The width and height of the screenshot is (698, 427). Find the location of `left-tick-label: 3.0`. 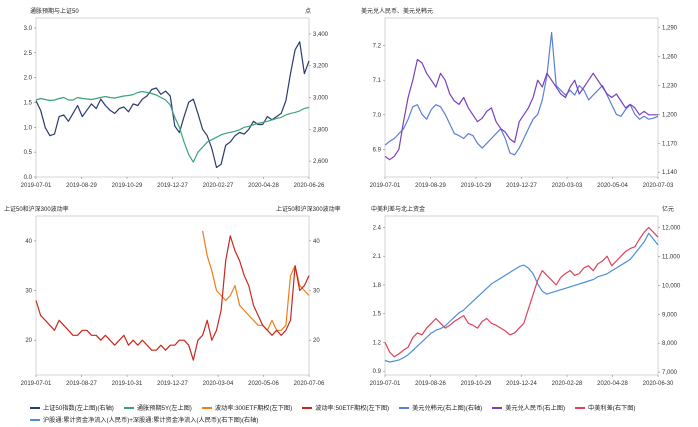

left-tick-label: 3.0 is located at coordinates (28, 29).